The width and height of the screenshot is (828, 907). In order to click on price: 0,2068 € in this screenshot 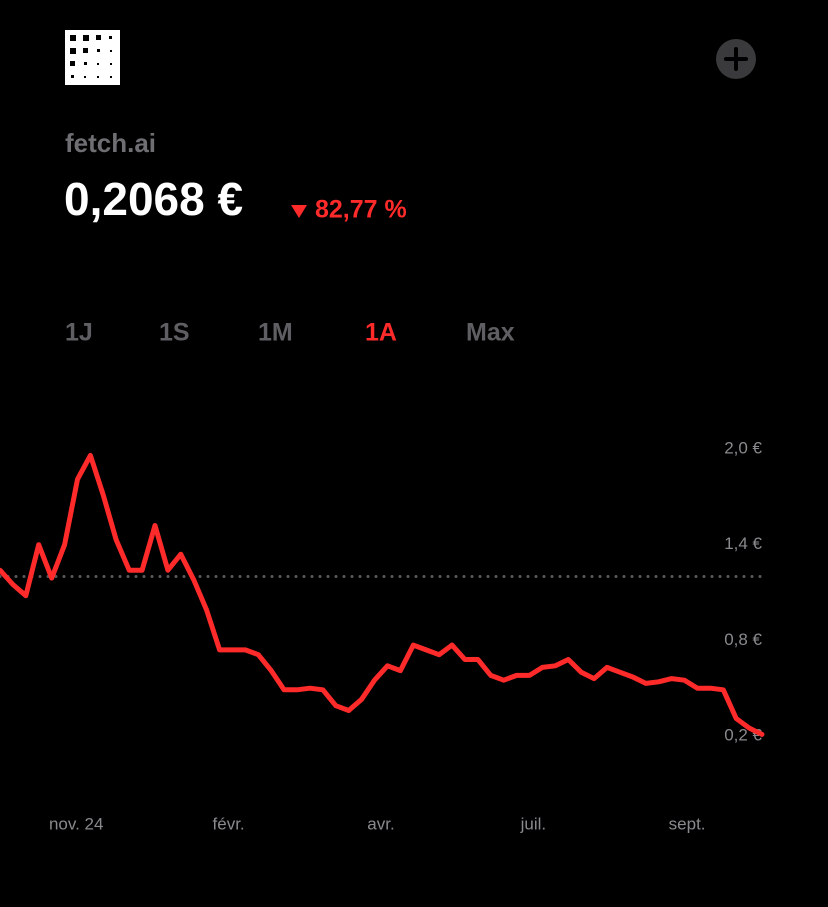, I will do `click(153, 199)`.